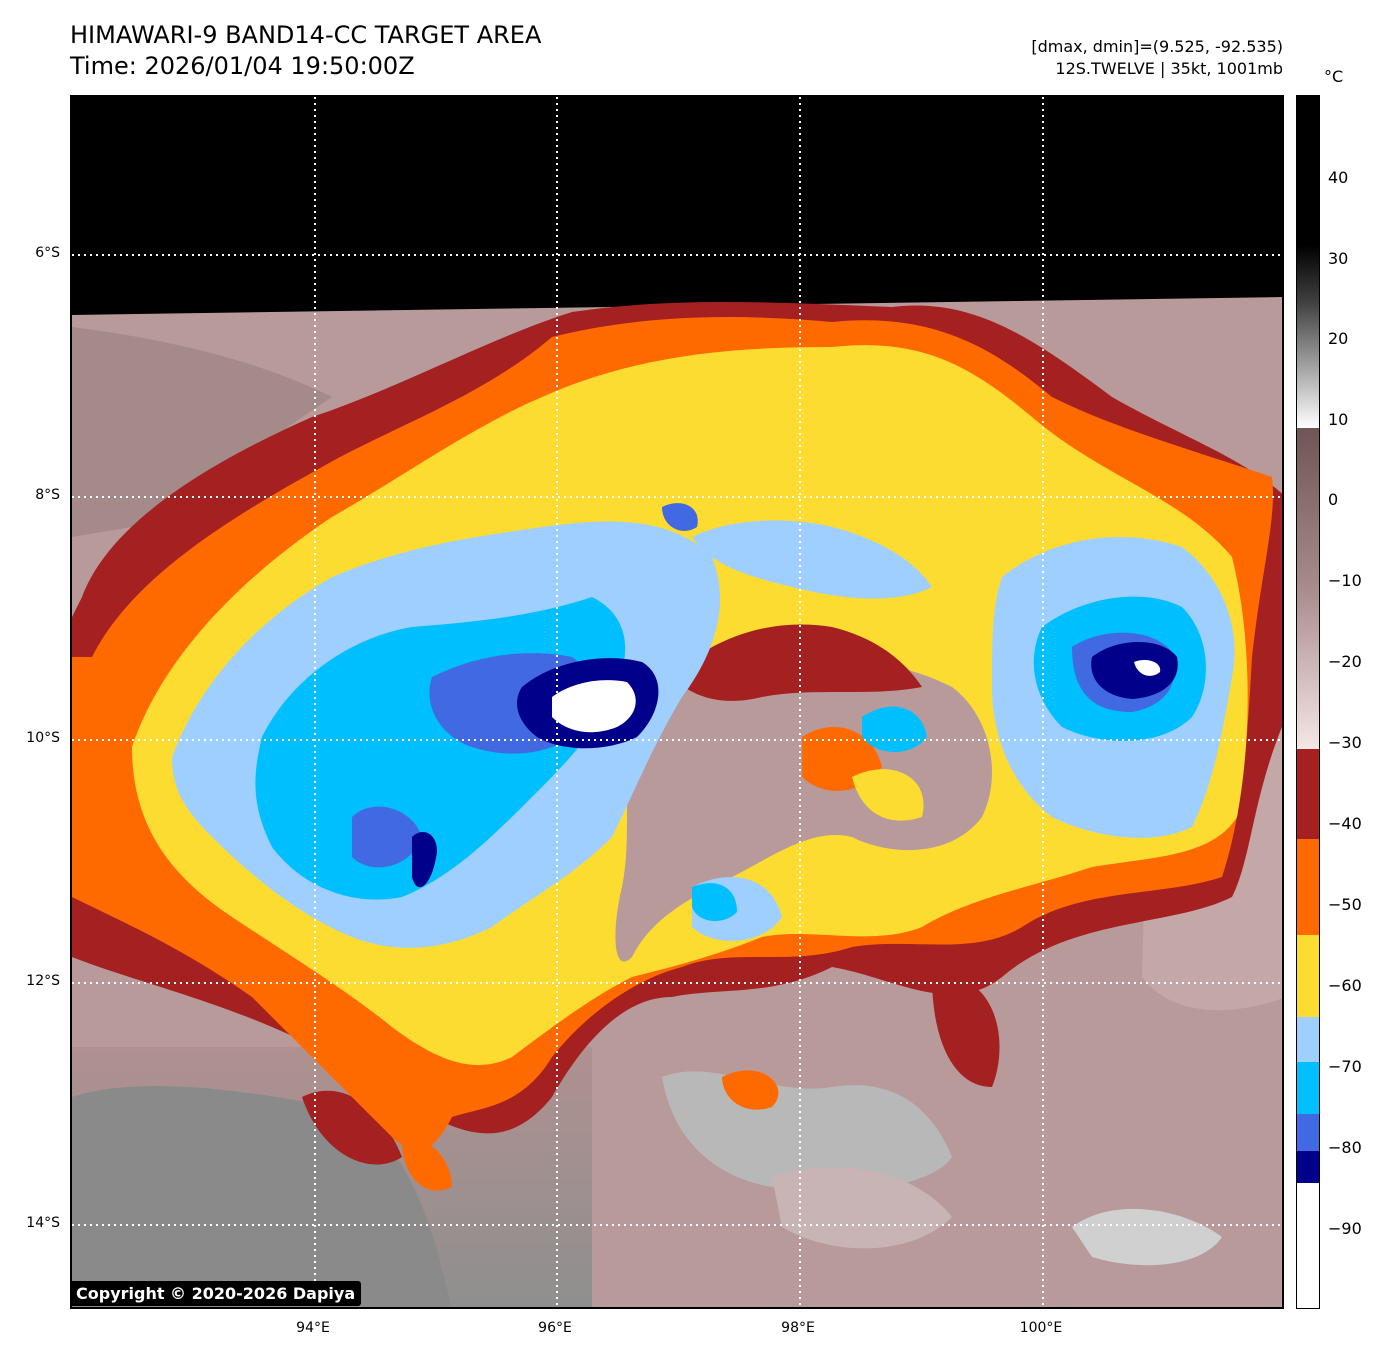 Image resolution: width=1388 pixels, height=1359 pixels. Describe the element at coordinates (680, 517) in the screenshot. I see `band-minus-75-80-north` at that location.